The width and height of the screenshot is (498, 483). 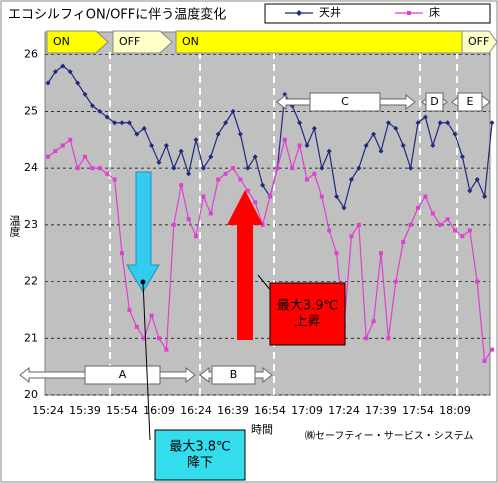 I want to click on note-leader, so click(x=146, y=361).